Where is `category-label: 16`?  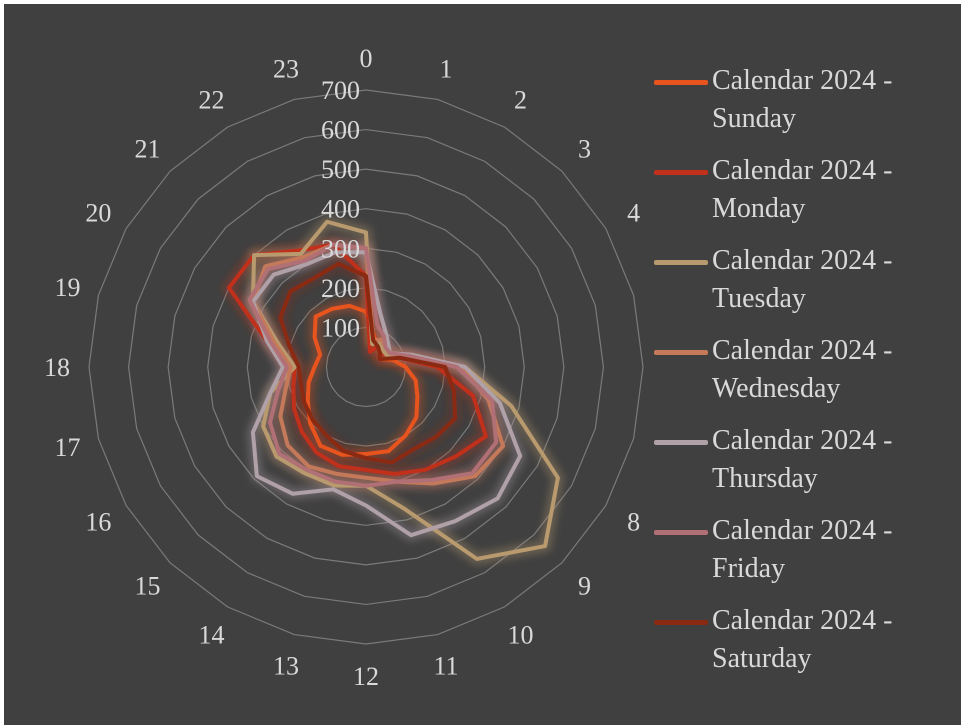
category-label: 16 is located at coordinates (98, 522).